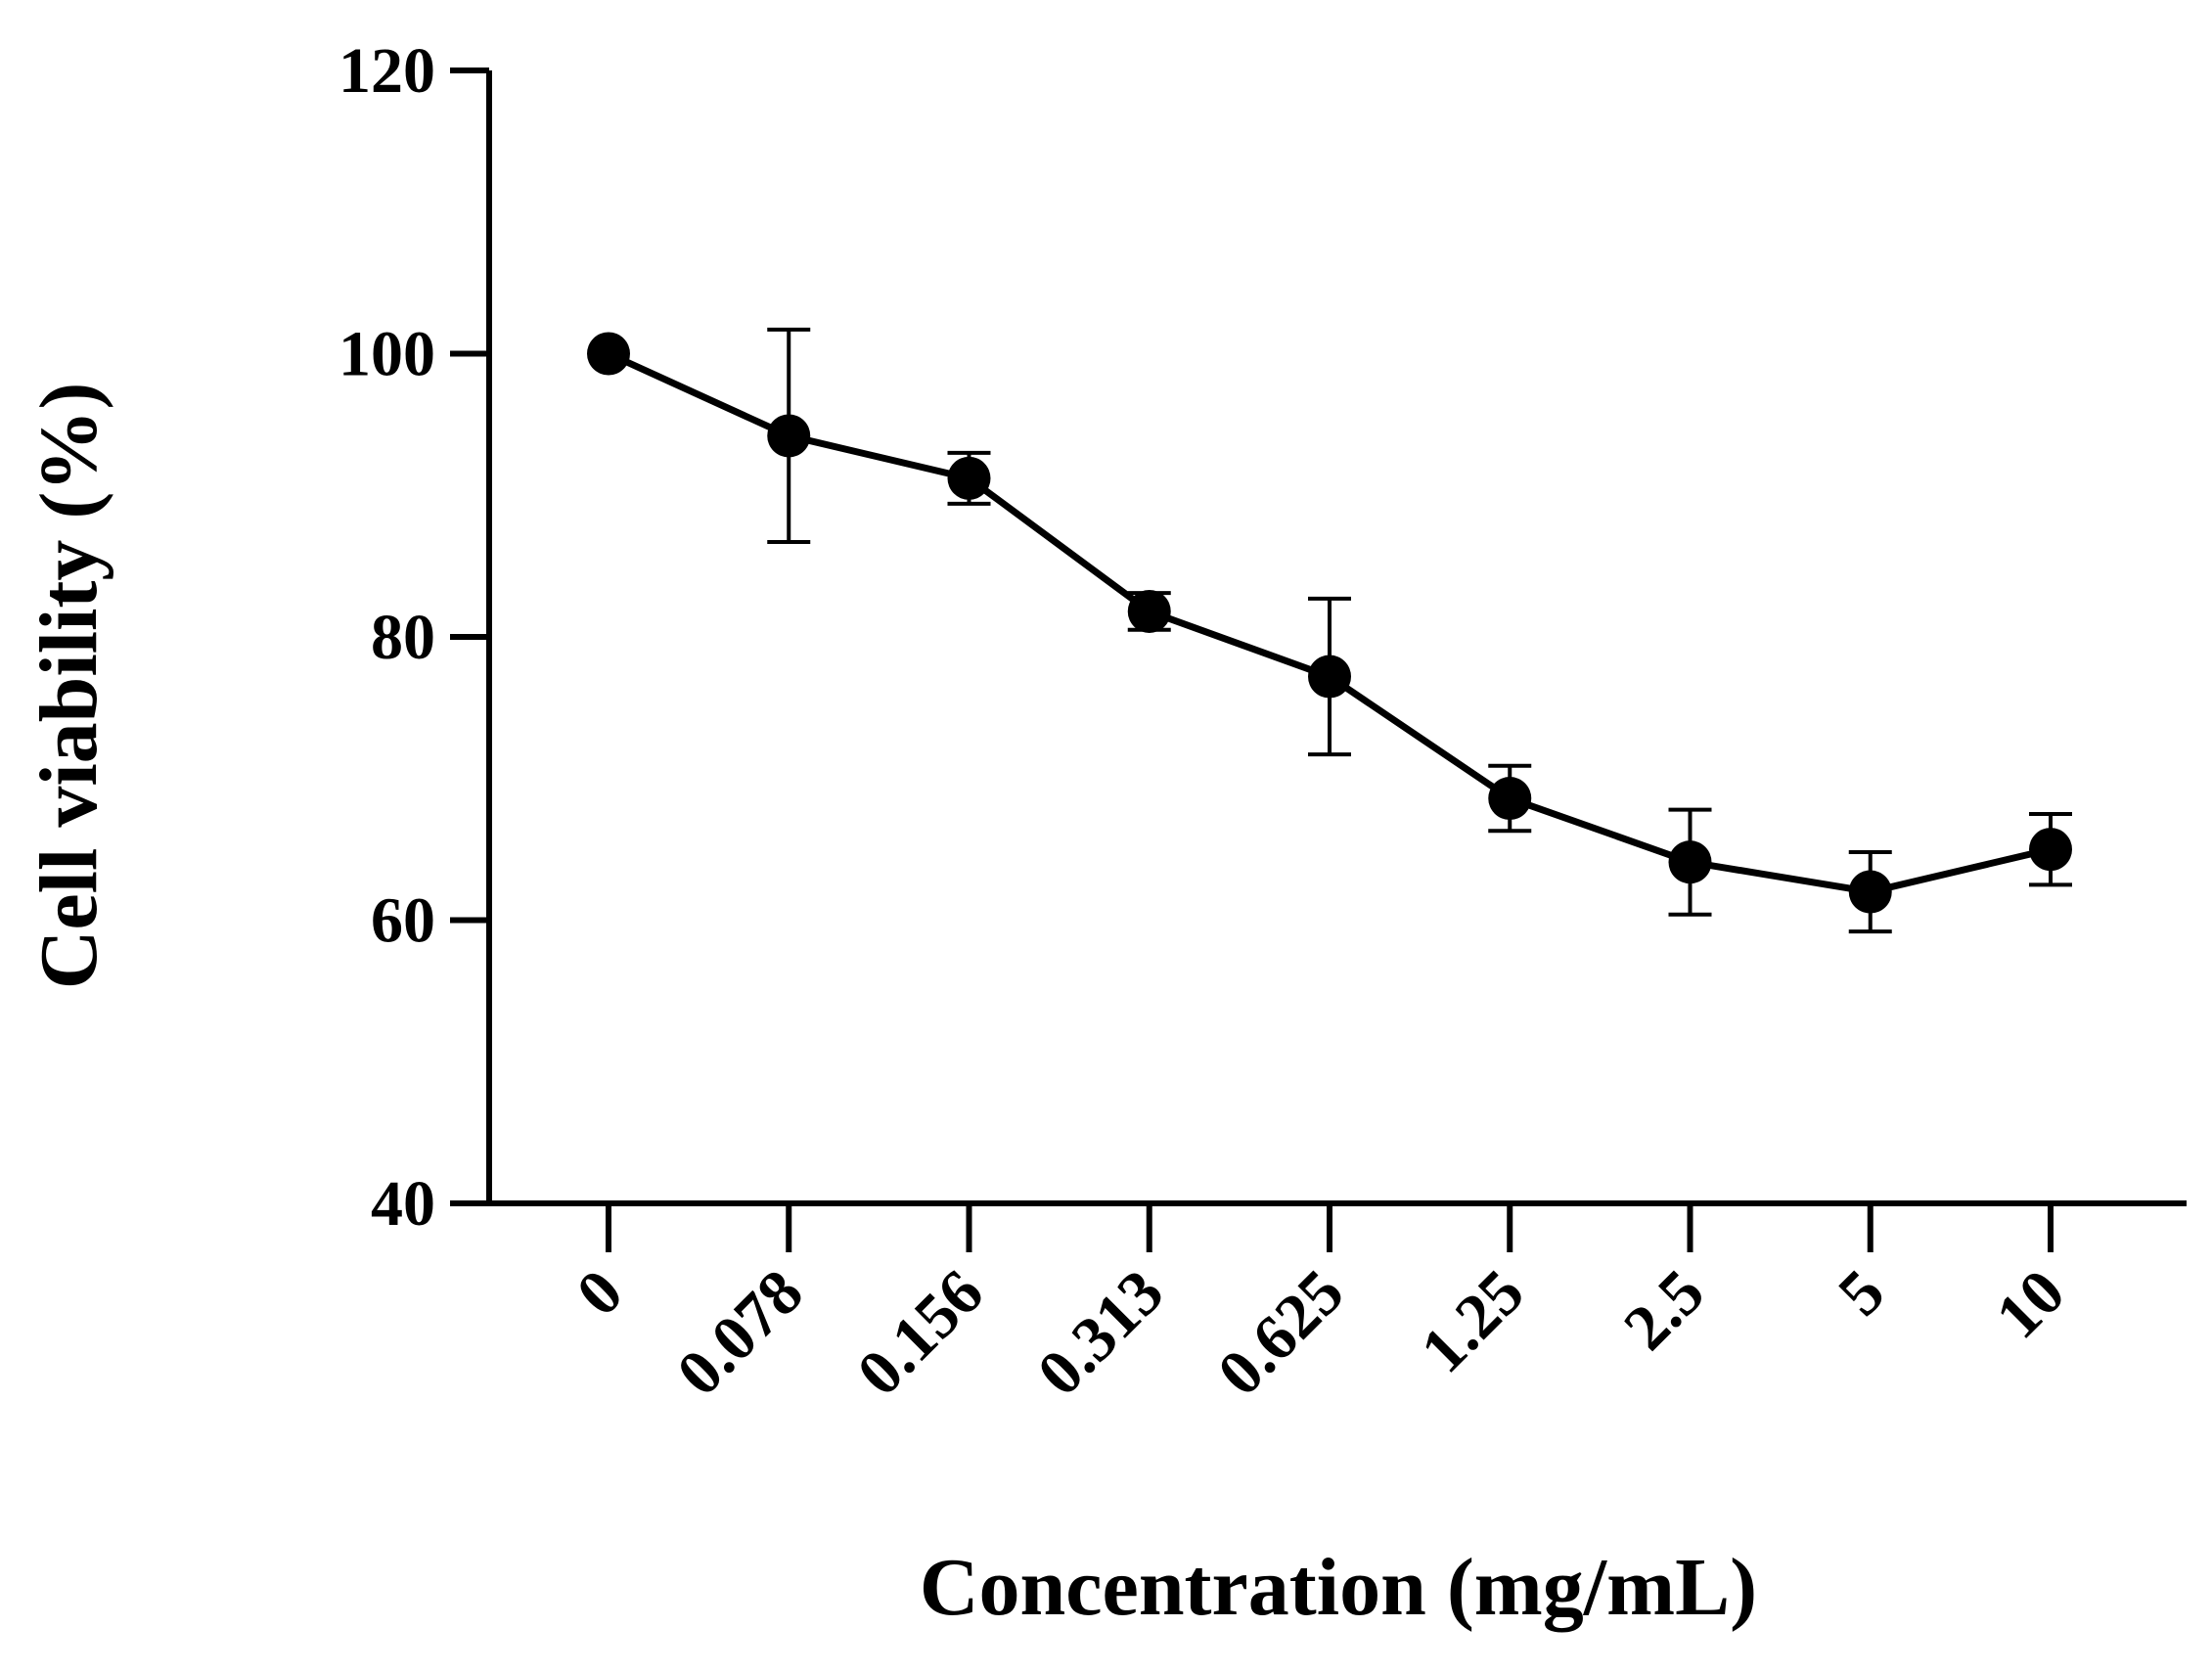  What do you see at coordinates (600, 1293) in the screenshot?
I see `x-tick-label: 0` at bounding box center [600, 1293].